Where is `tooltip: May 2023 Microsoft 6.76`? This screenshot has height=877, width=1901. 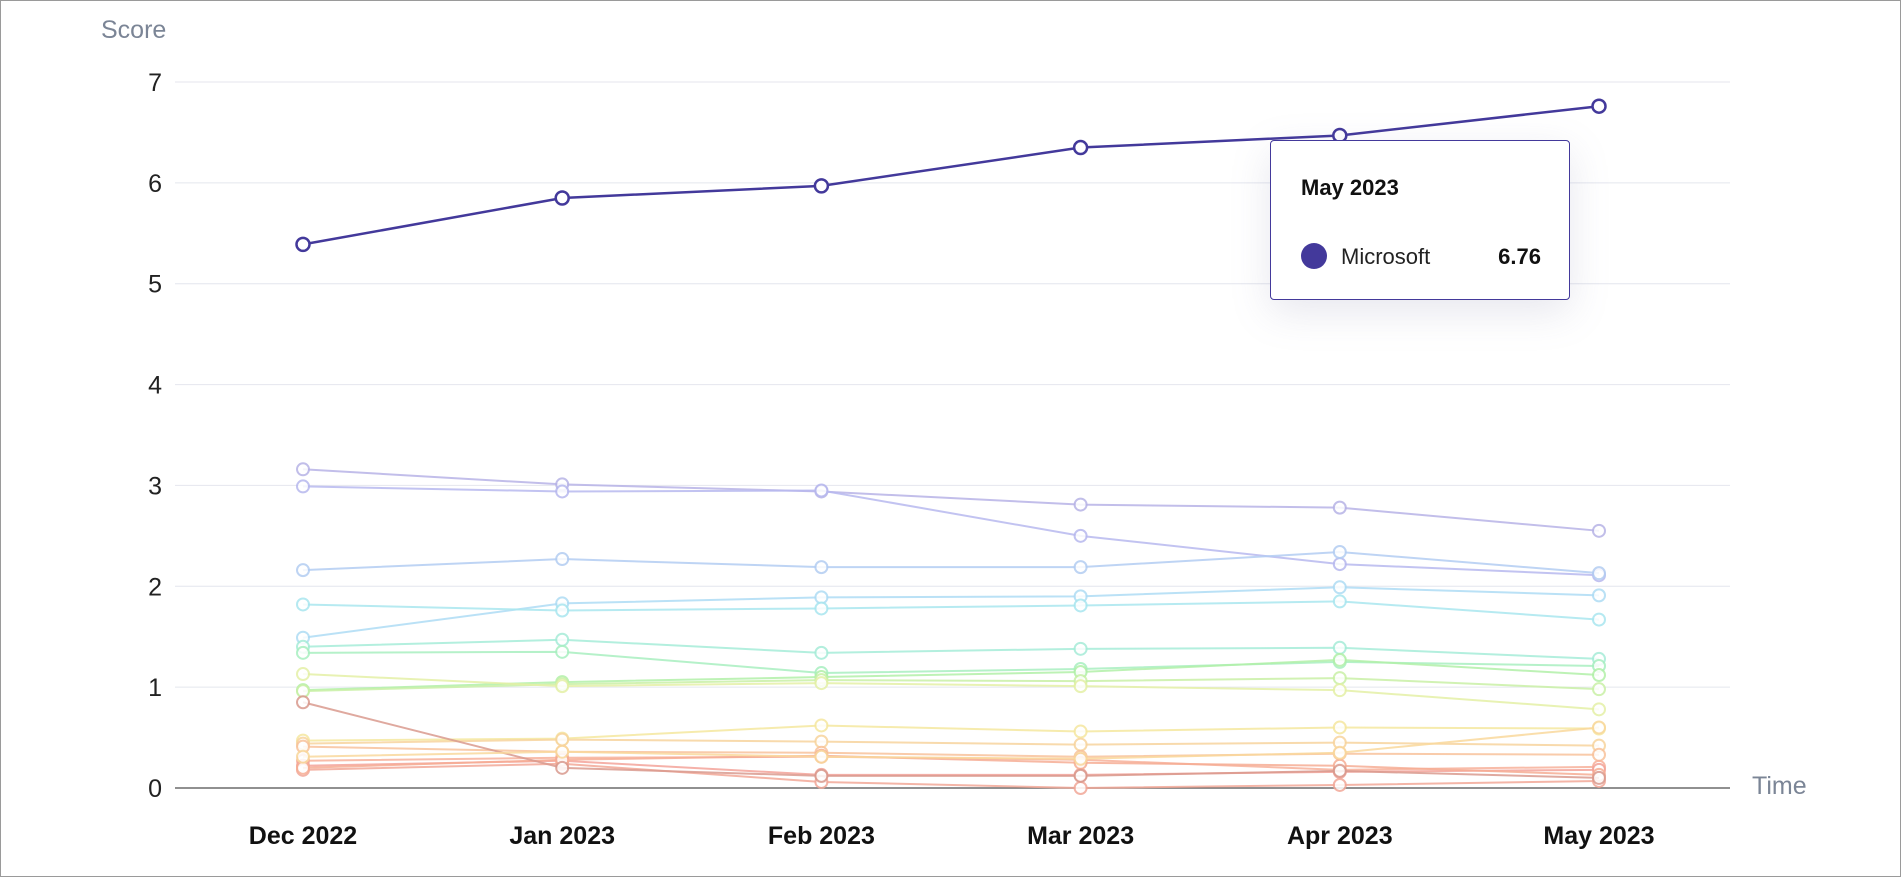 tooltip: May 2023 Microsoft 6.76 is located at coordinates (1420, 220).